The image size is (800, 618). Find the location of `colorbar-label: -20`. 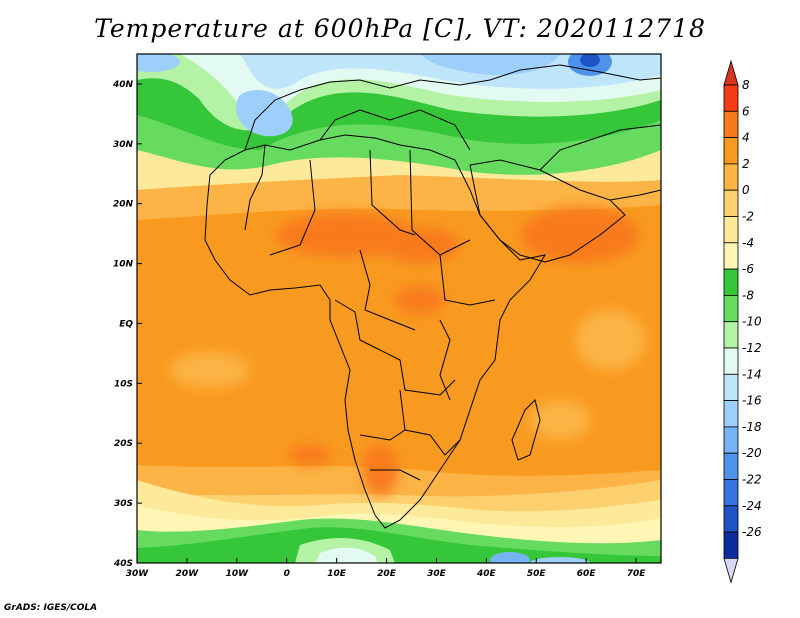

colorbar-label: -20 is located at coordinates (752, 453).